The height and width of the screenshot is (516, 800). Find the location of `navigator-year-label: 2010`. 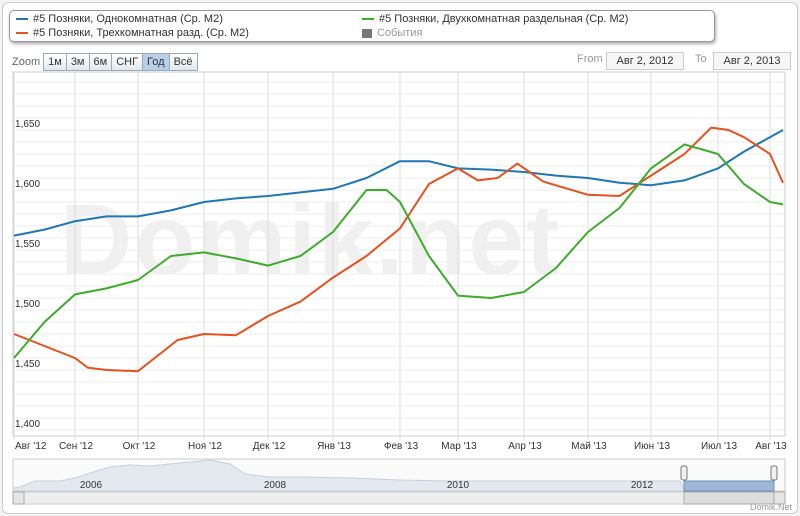

navigator-year-label: 2010 is located at coordinates (458, 485).